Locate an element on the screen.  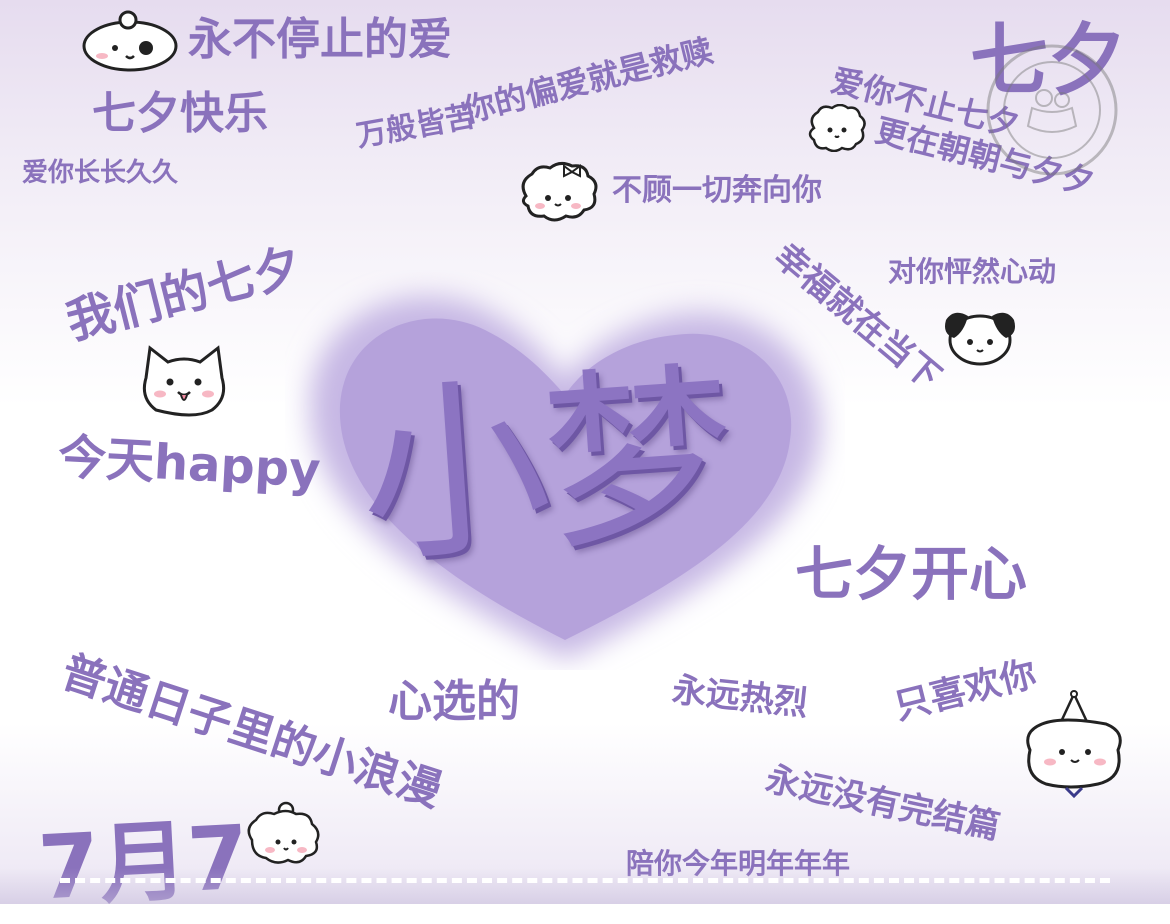
dashed-divider is located at coordinates (585, 880).